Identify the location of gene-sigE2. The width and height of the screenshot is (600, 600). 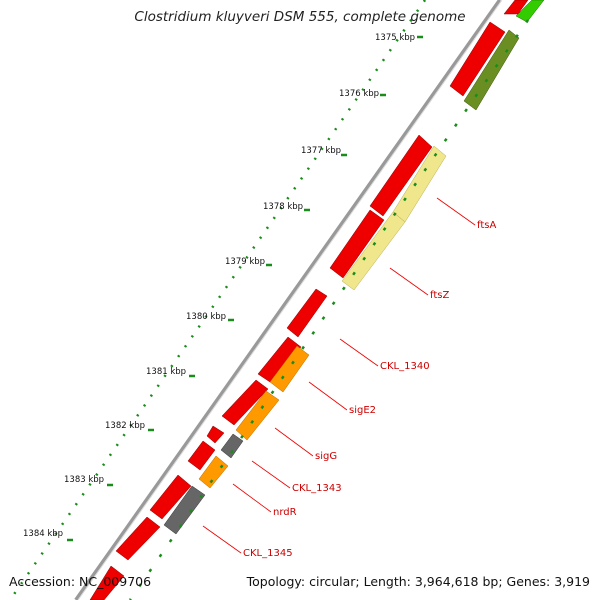
(289, 369).